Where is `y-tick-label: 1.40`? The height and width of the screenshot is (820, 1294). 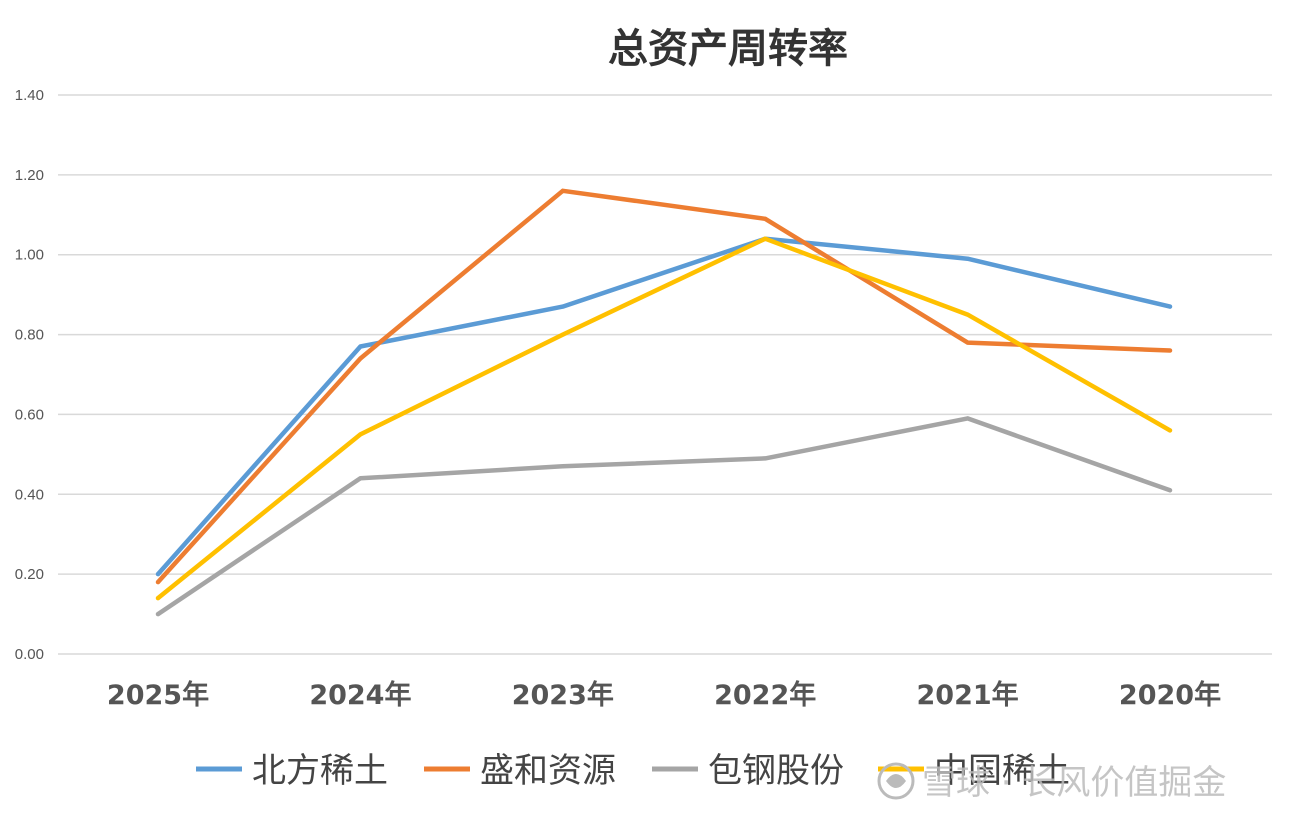 y-tick-label: 1.40 is located at coordinates (29, 95).